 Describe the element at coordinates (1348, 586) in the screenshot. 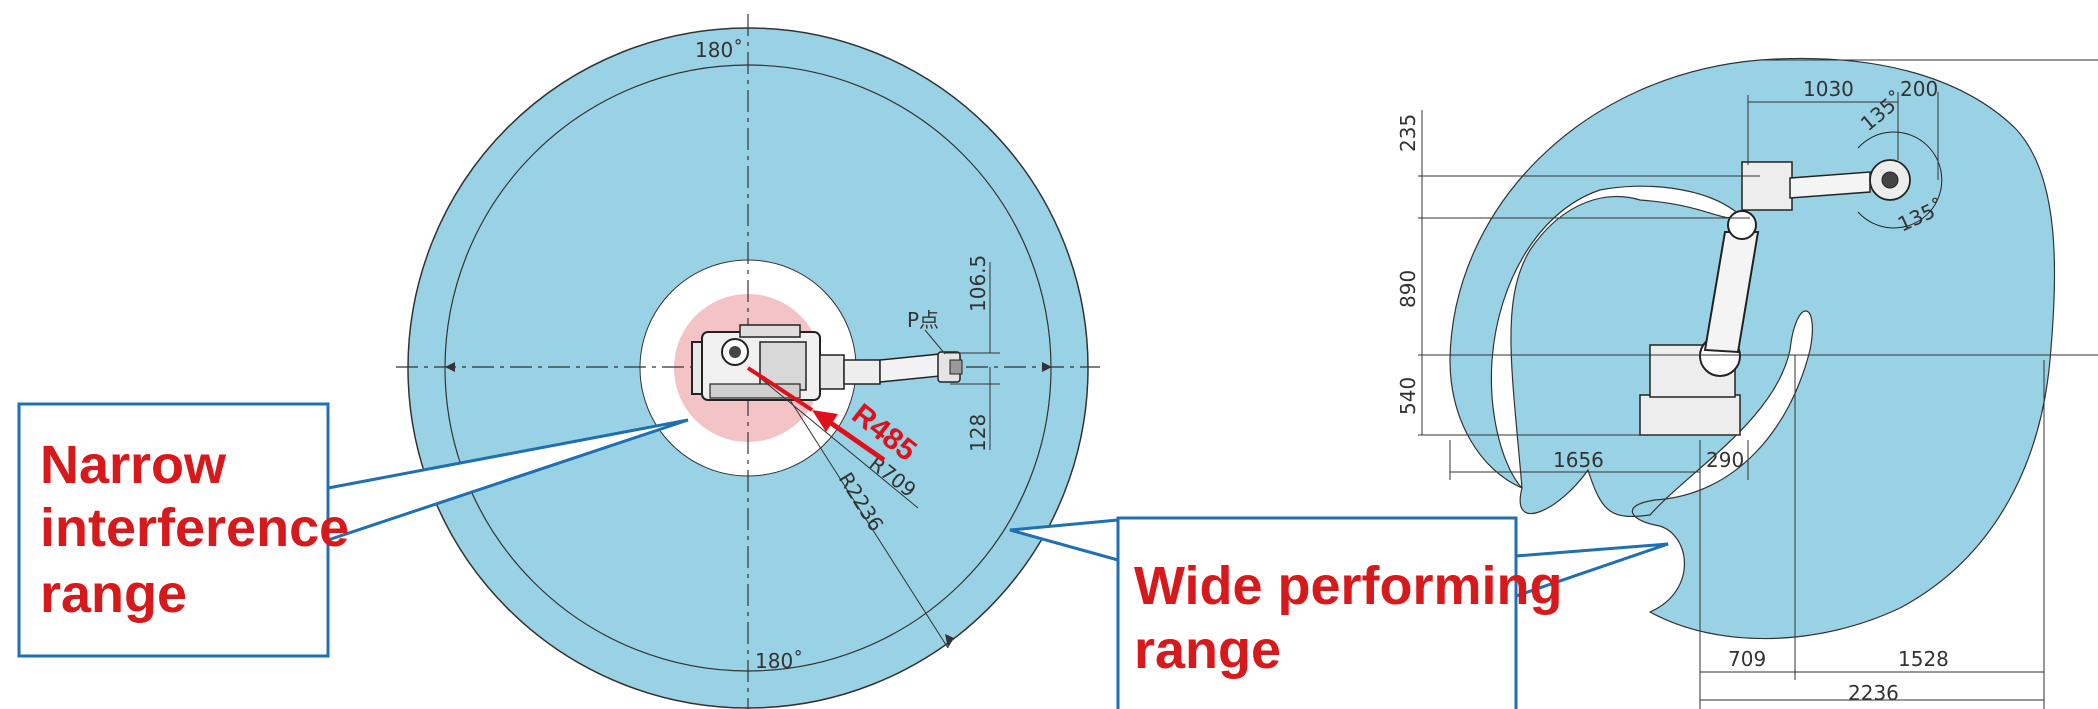

I see `wide-callout-line-1: Wide performing` at that location.